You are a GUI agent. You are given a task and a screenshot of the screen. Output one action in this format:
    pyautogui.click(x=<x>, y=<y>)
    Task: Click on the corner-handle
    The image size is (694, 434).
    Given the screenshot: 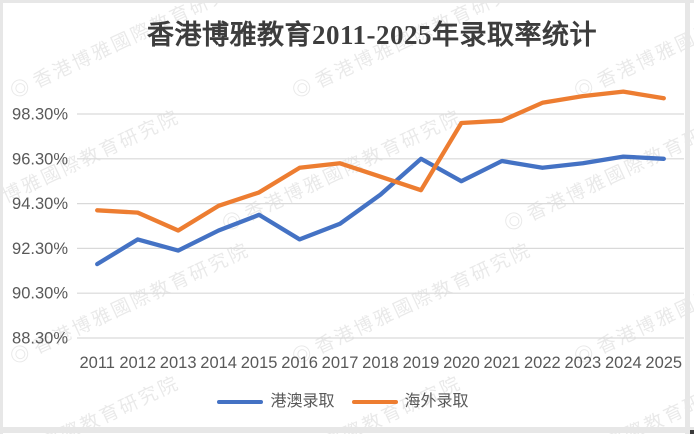 What is the action you would take?
    pyautogui.click(x=692, y=432)
    